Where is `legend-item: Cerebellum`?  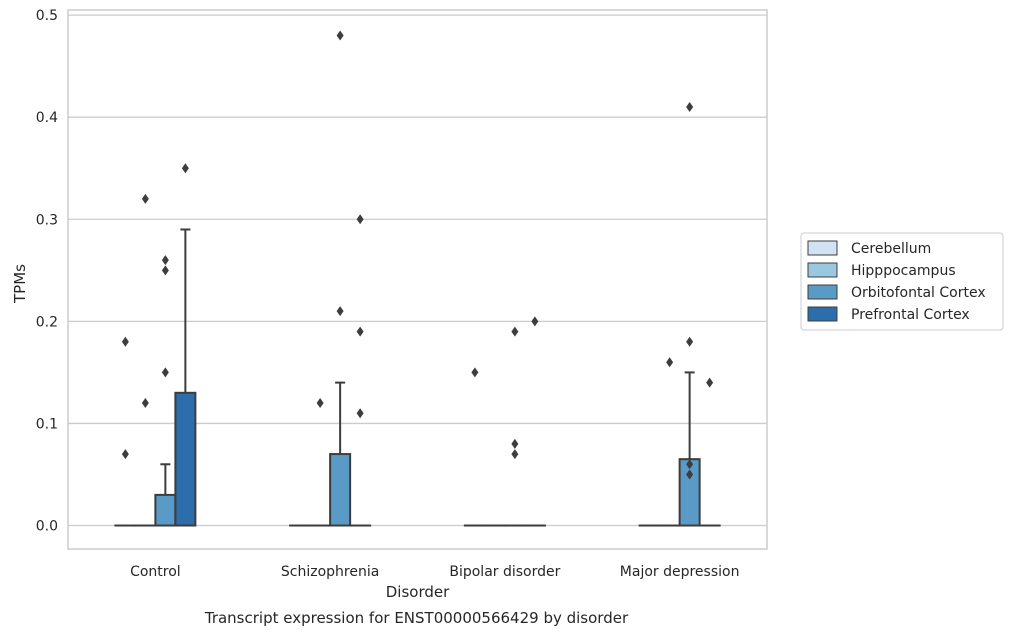 legend-item: Cerebellum is located at coordinates (869, 248).